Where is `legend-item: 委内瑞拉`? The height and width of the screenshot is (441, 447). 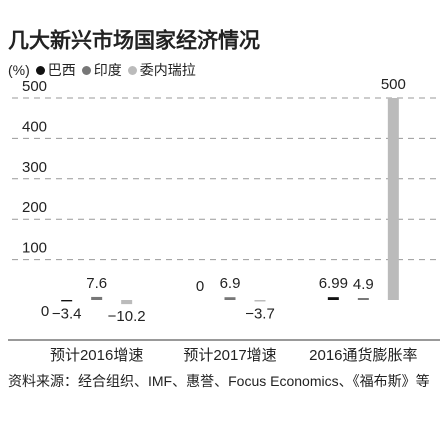 legend-item: 委内瑞拉 is located at coordinates (161, 70).